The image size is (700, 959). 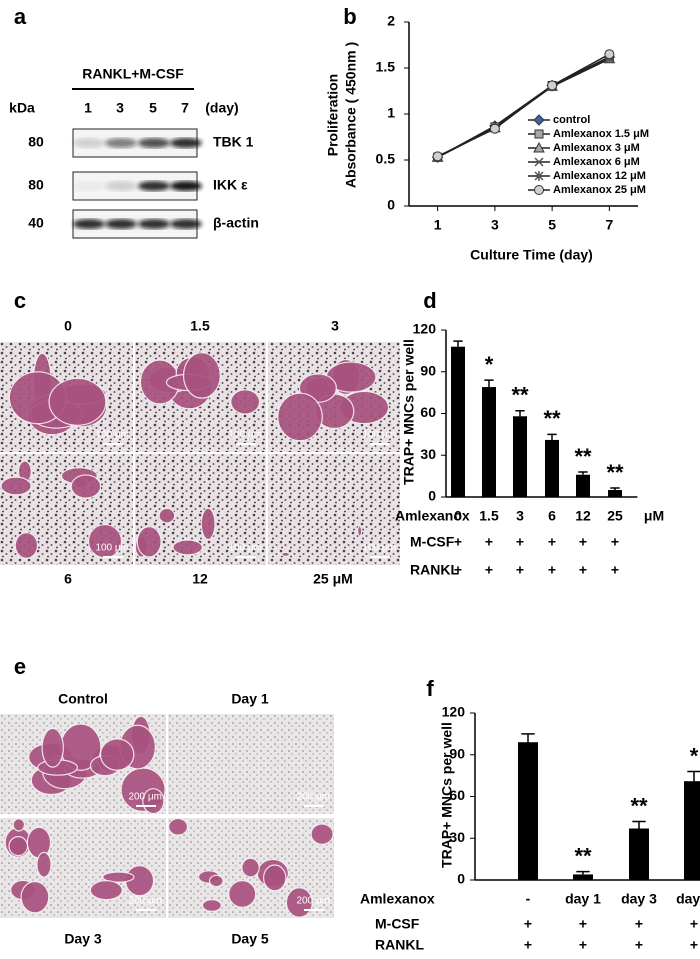 What do you see at coordinates (458, 516) in the screenshot?
I see `x-tick-label: 0` at bounding box center [458, 516].